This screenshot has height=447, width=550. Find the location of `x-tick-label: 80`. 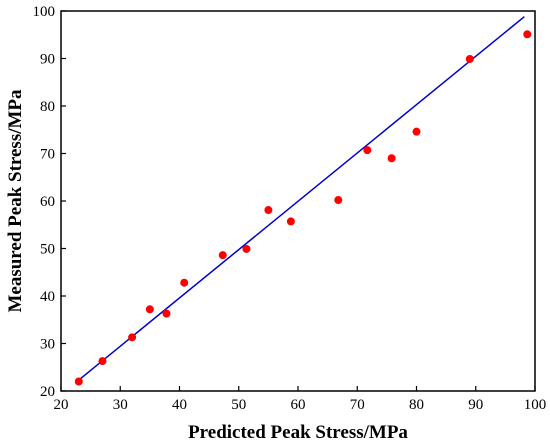

x-tick-label: 80 is located at coordinates (416, 405).